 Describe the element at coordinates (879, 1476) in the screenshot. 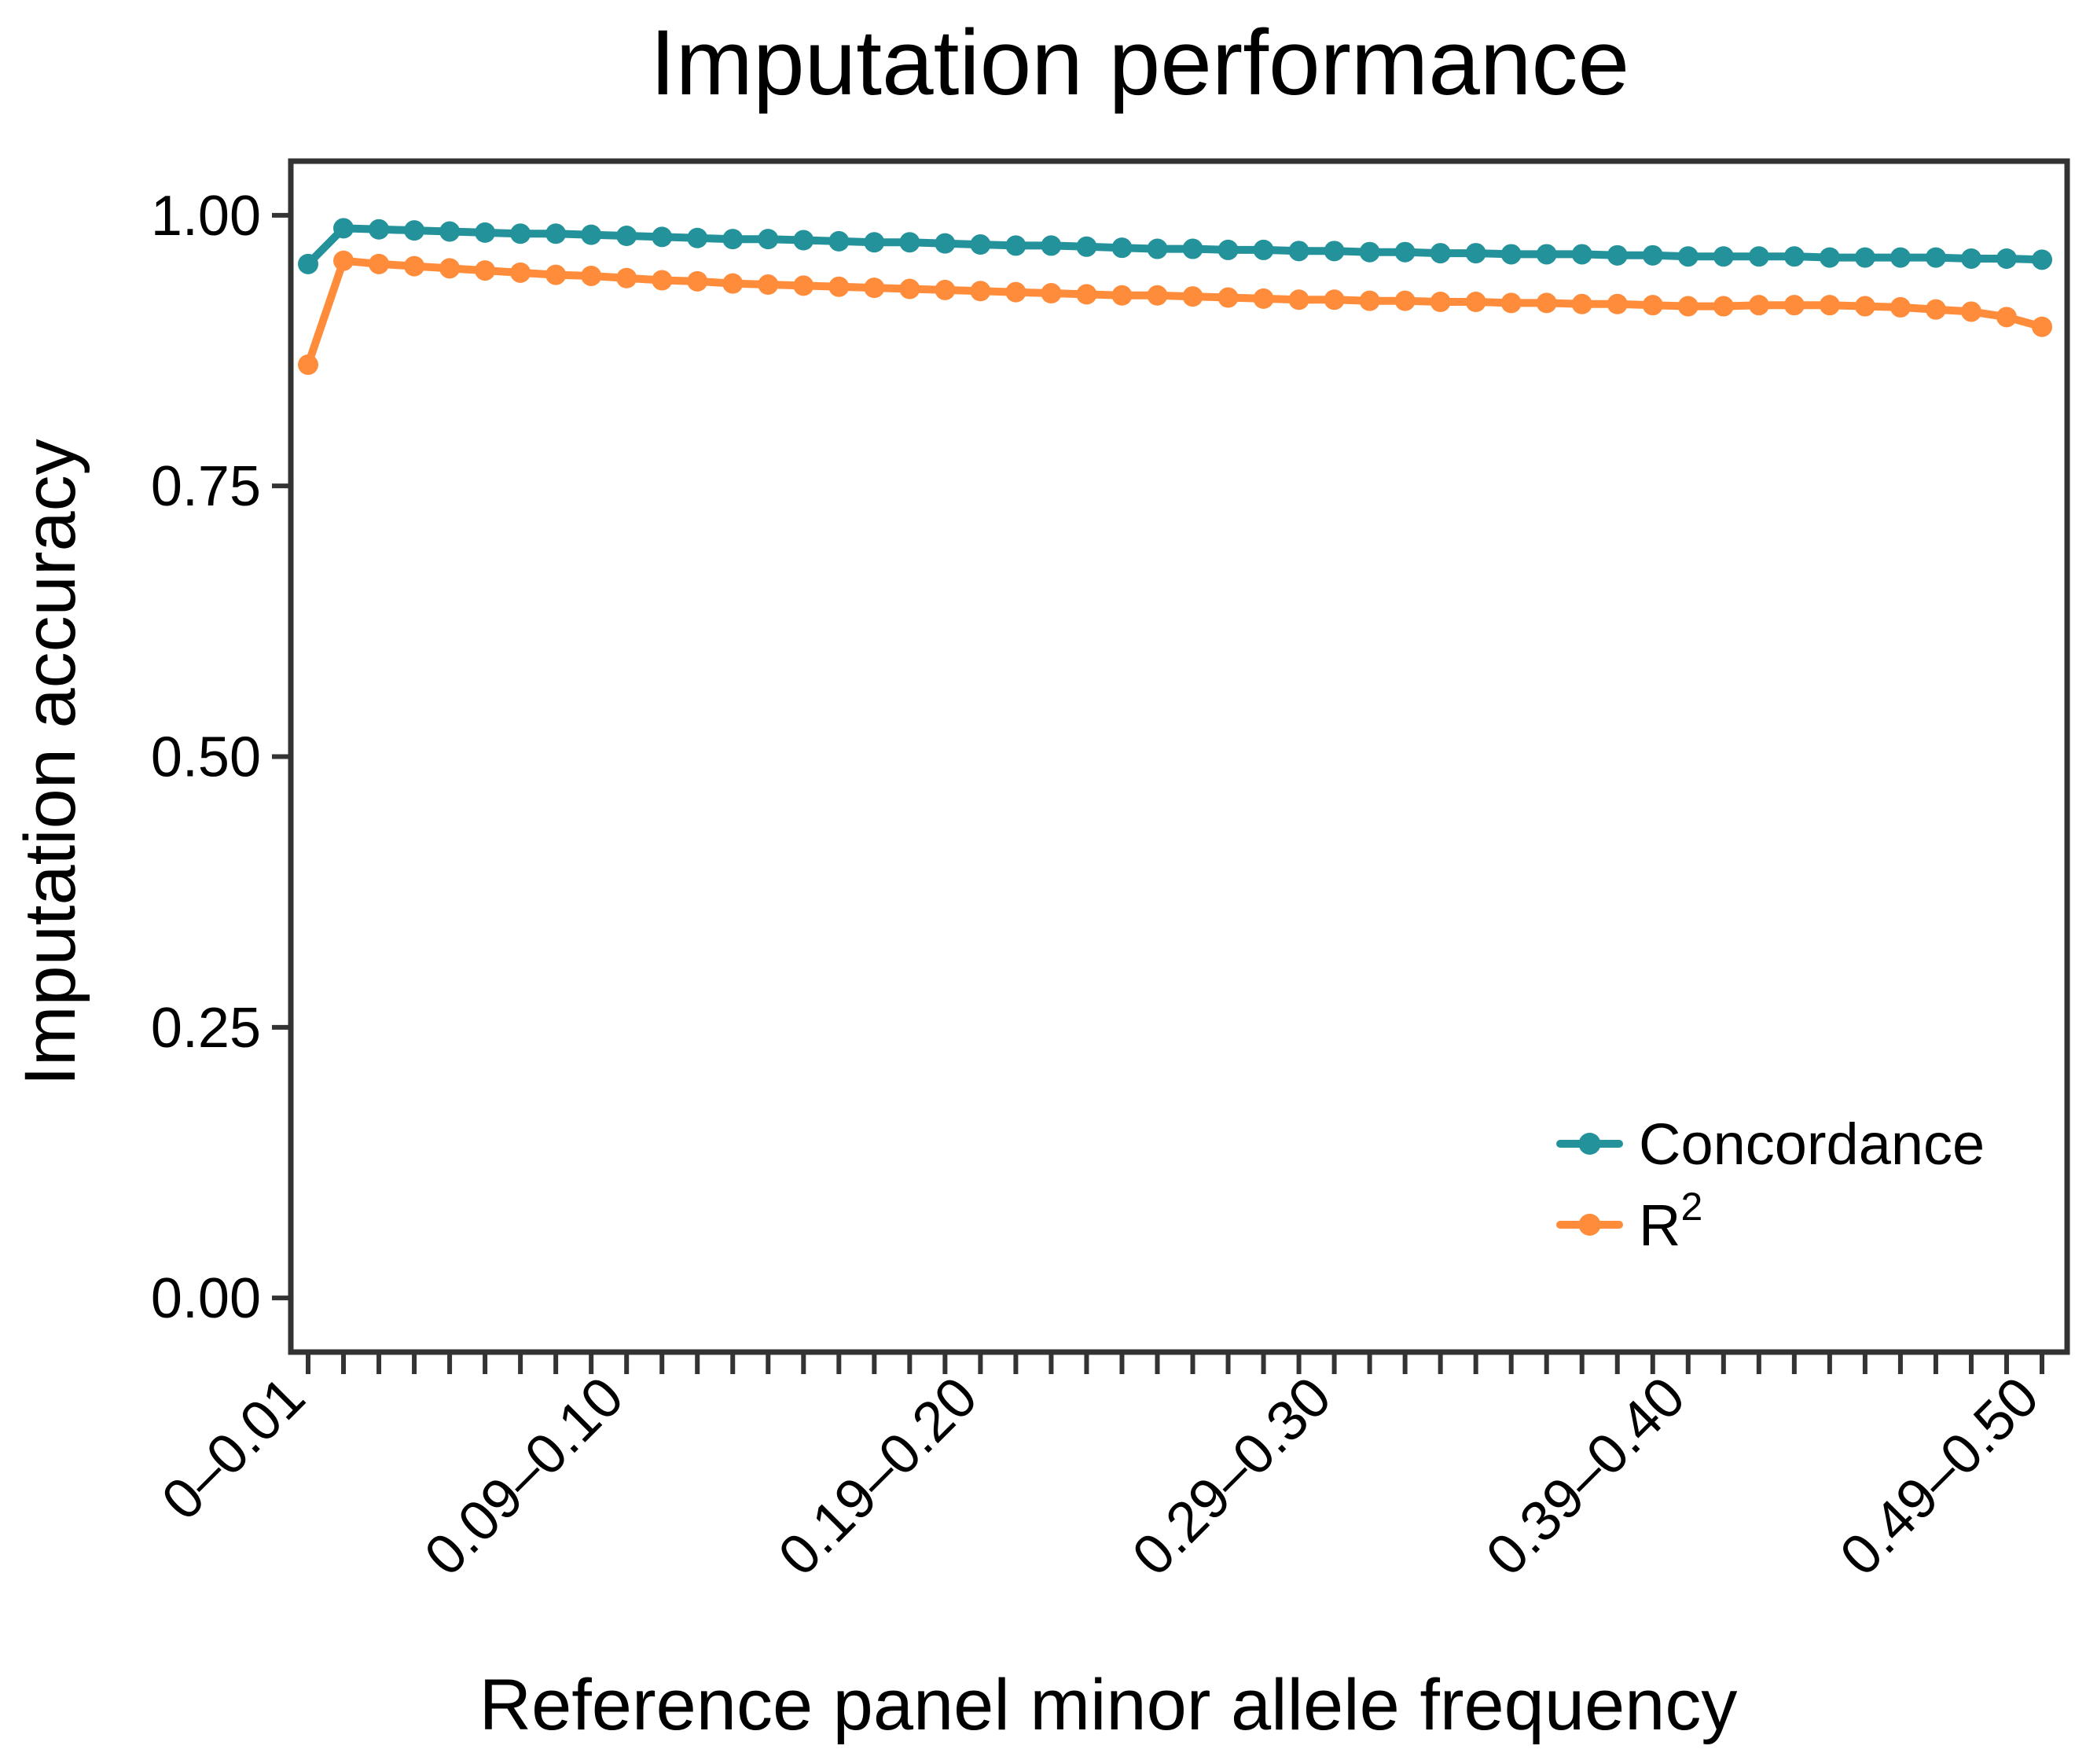

I see `x-tick-label: 0.19–0.20` at that location.